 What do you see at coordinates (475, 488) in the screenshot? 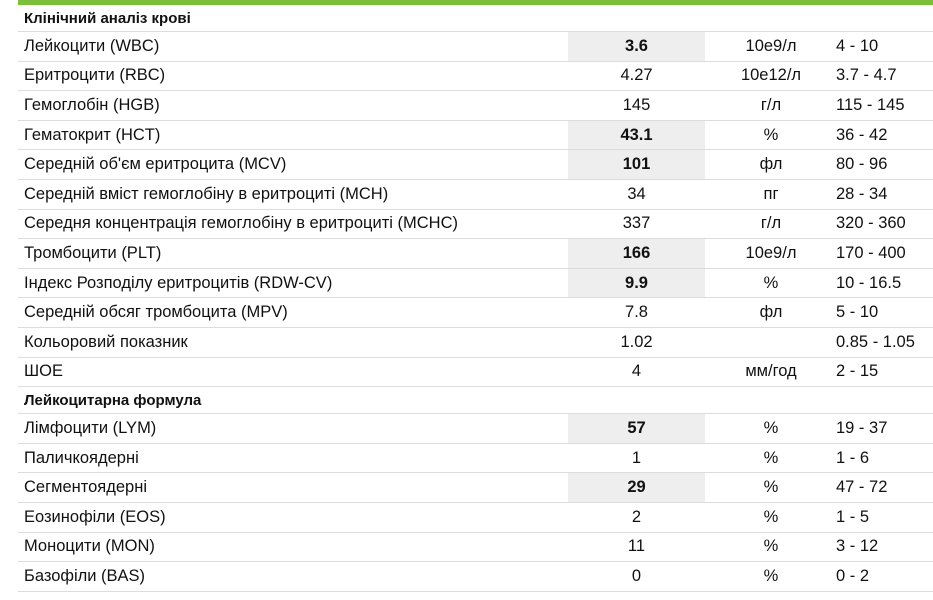
I see `table-row: Сегментоядерні 29% 47 - 72` at bounding box center [475, 488].